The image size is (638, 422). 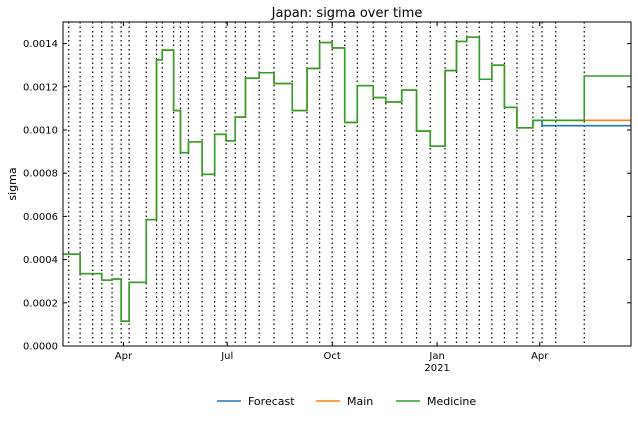 What do you see at coordinates (40, 87) in the screenshot?
I see `y-tick-label: 0.0012` at bounding box center [40, 87].